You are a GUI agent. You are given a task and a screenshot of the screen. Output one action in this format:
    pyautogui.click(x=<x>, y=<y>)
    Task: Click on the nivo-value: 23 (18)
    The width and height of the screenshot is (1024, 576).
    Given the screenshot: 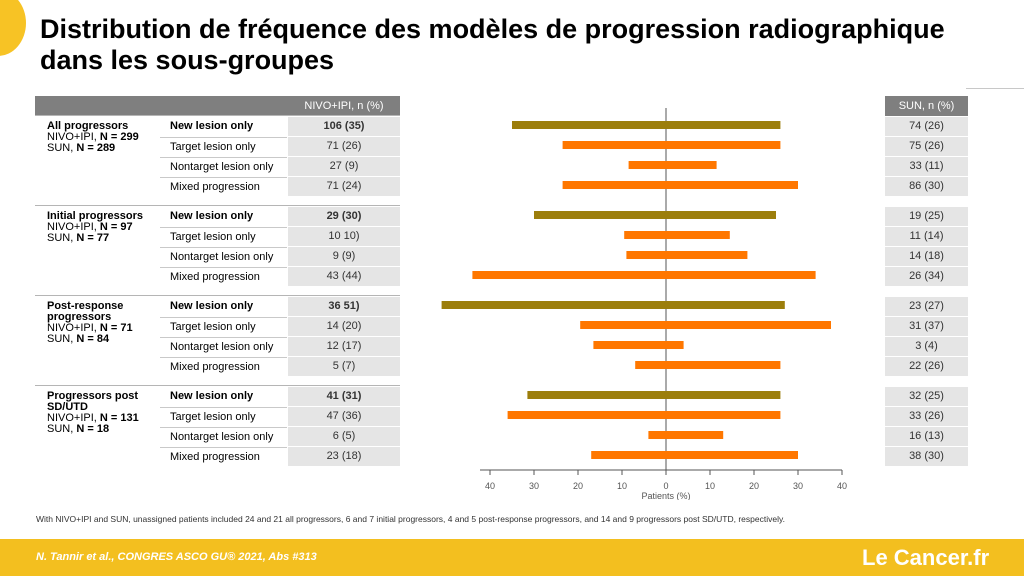 What is the action you would take?
    pyautogui.click(x=344, y=456)
    